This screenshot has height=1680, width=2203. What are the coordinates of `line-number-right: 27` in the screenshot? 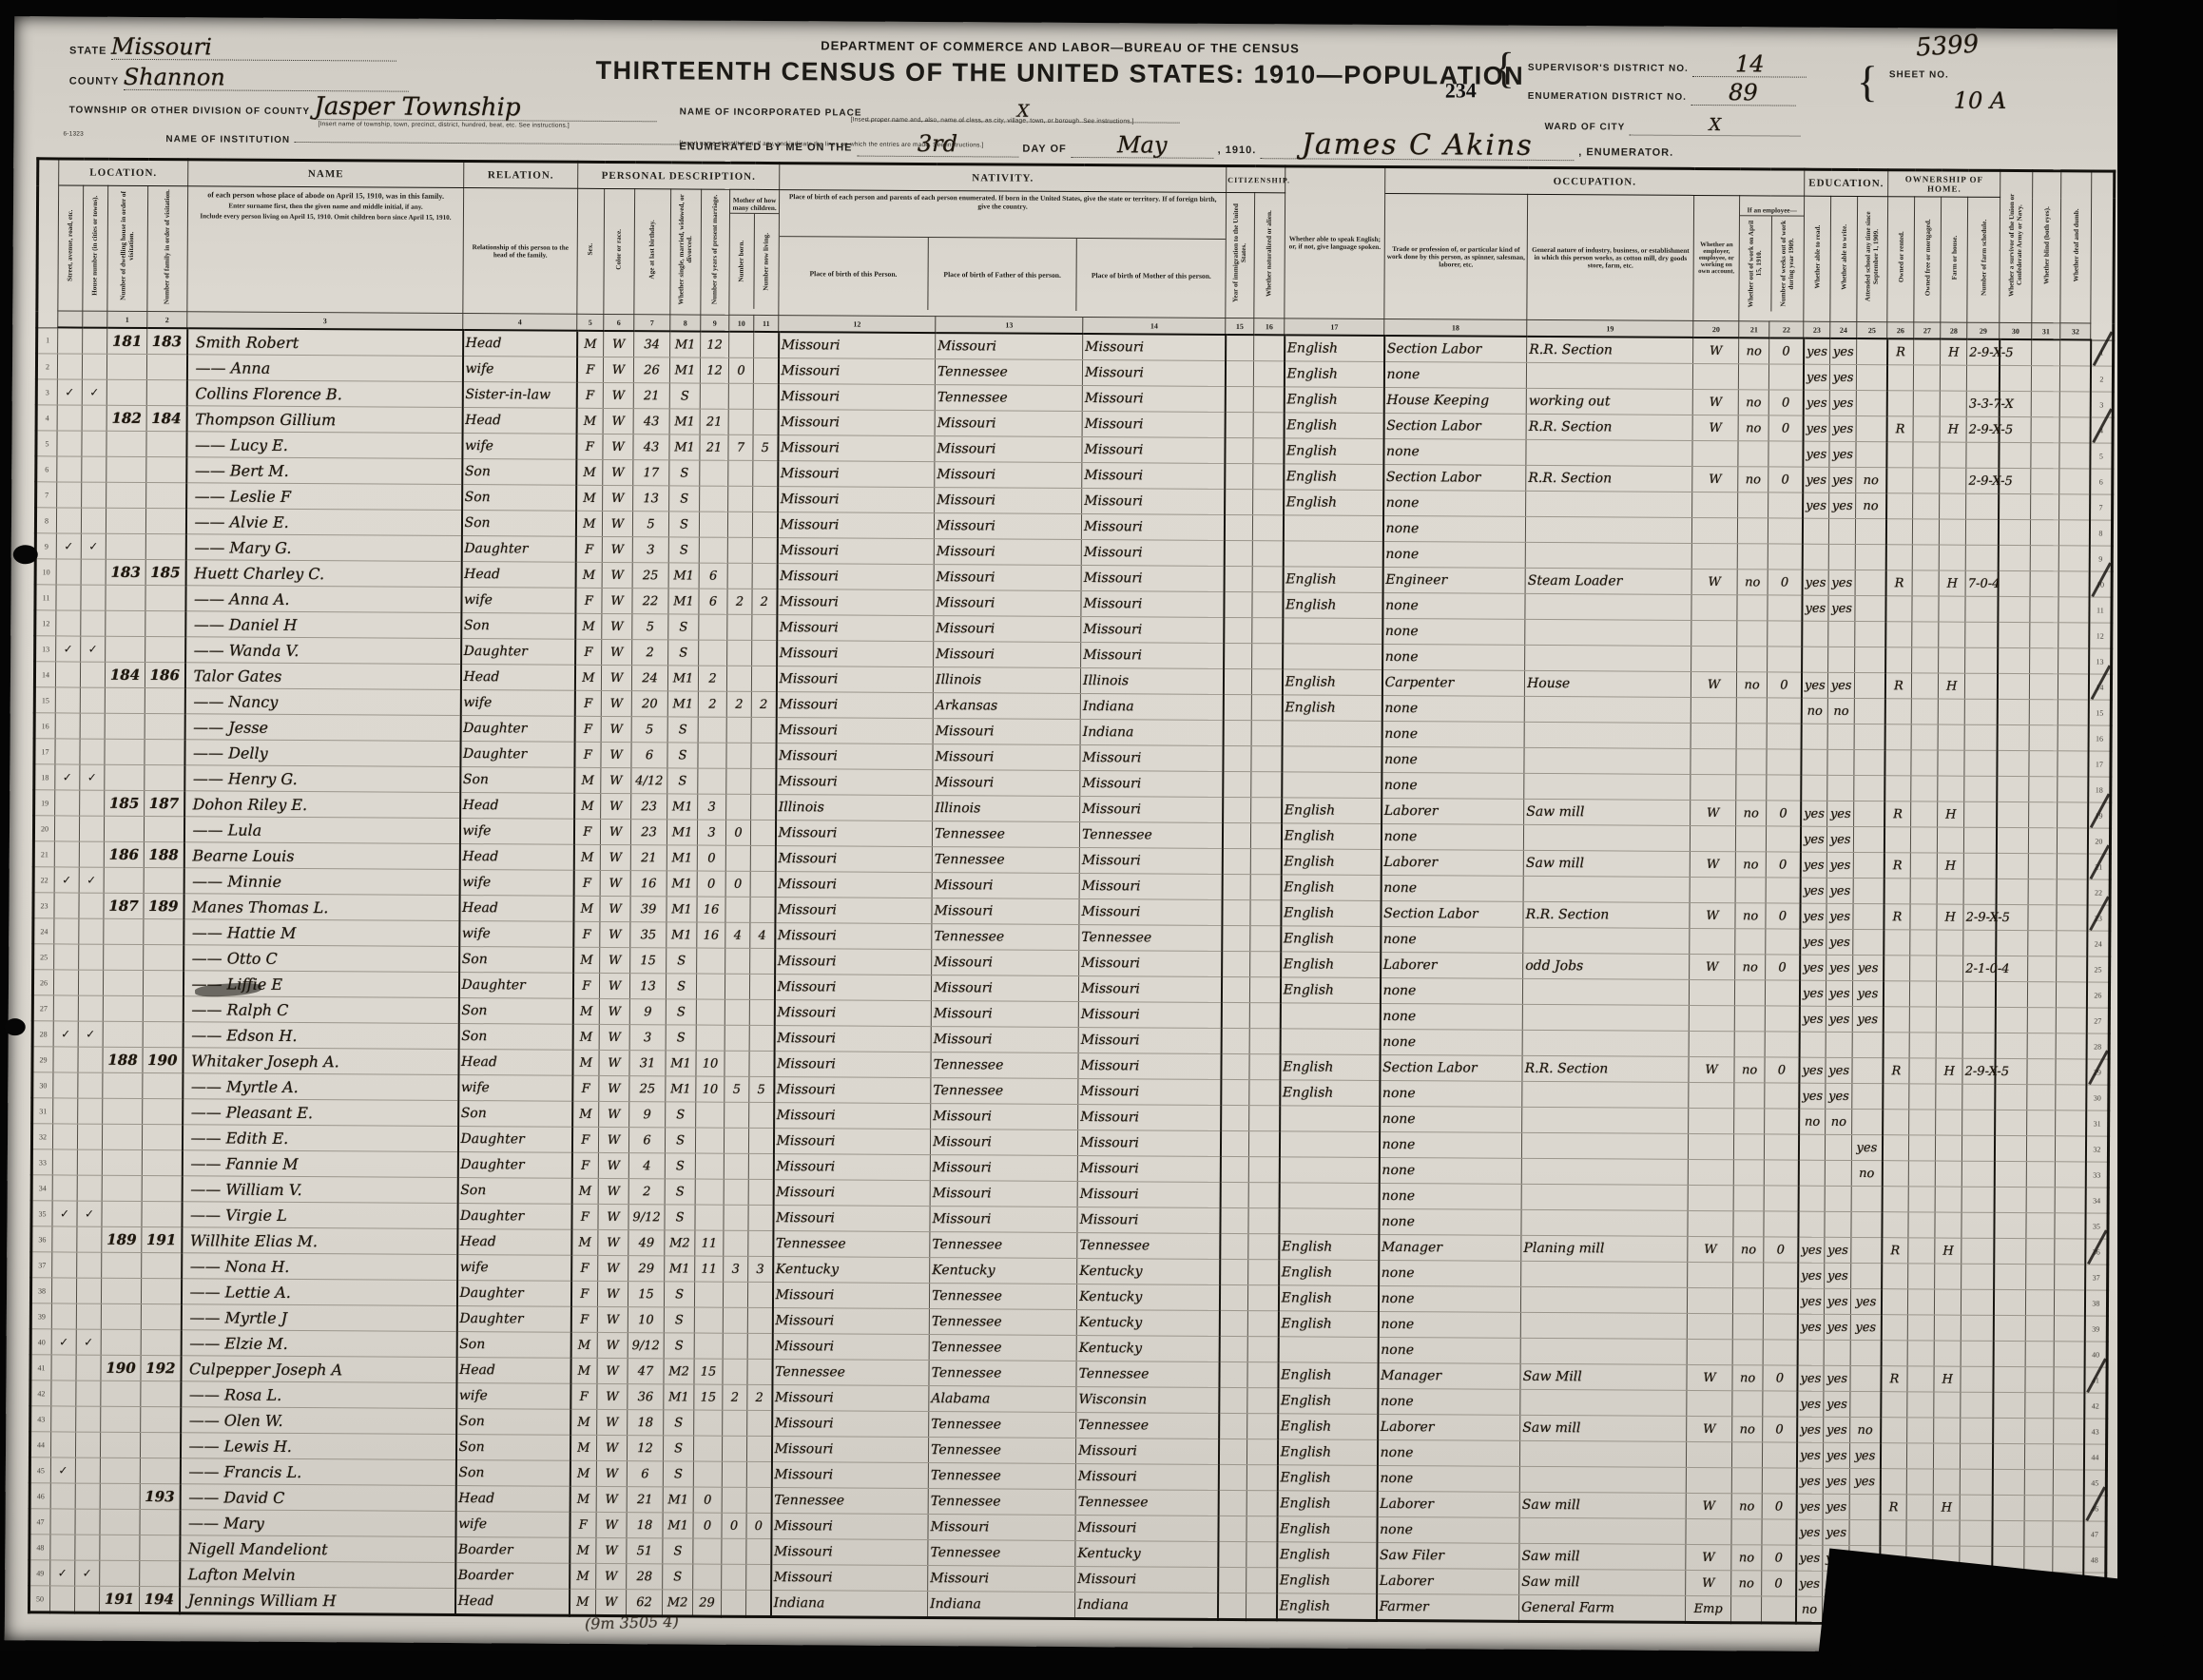 It's located at (2098, 1020).